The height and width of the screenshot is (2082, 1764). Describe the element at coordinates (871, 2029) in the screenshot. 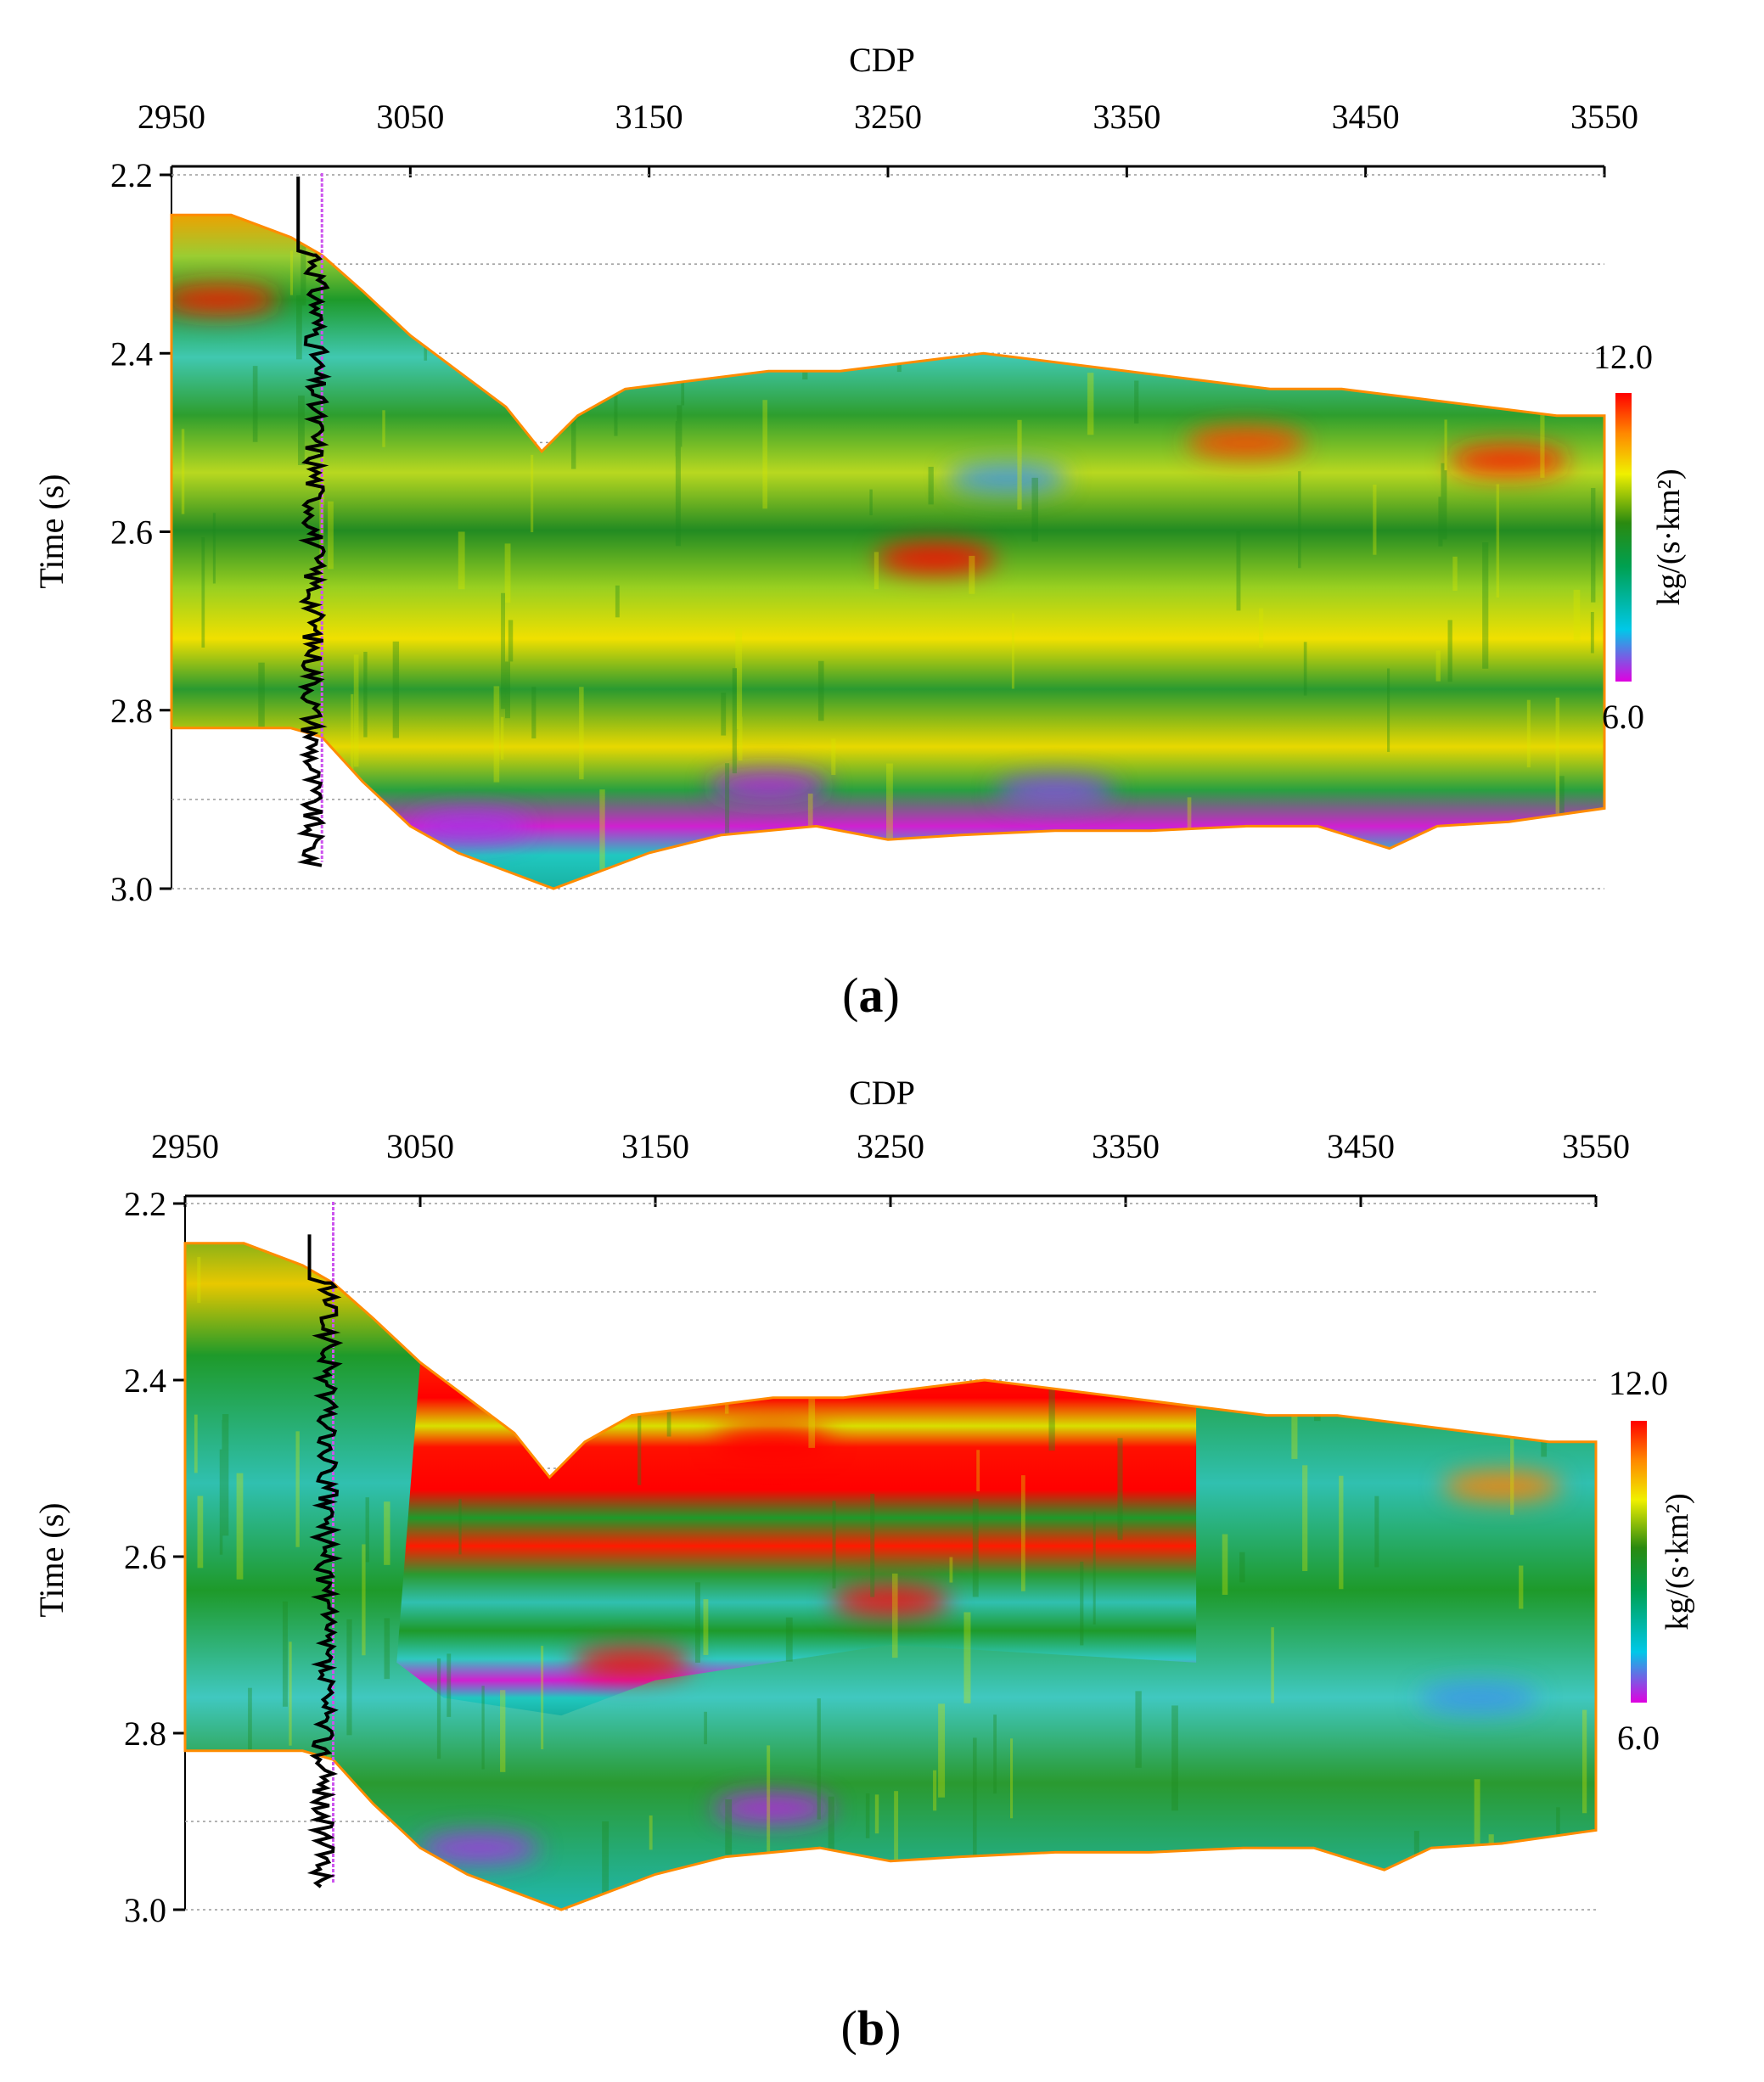

I see `panel-caption: (b)` at that location.